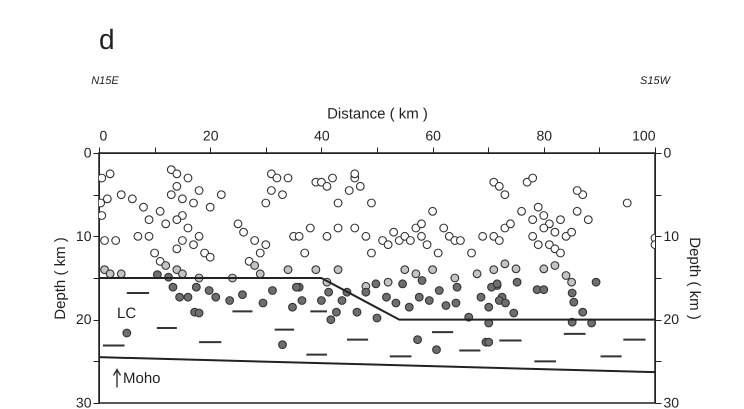 The height and width of the screenshot is (409, 744). What do you see at coordinates (656, 81) in the screenshot?
I see `text: S15W` at bounding box center [656, 81].